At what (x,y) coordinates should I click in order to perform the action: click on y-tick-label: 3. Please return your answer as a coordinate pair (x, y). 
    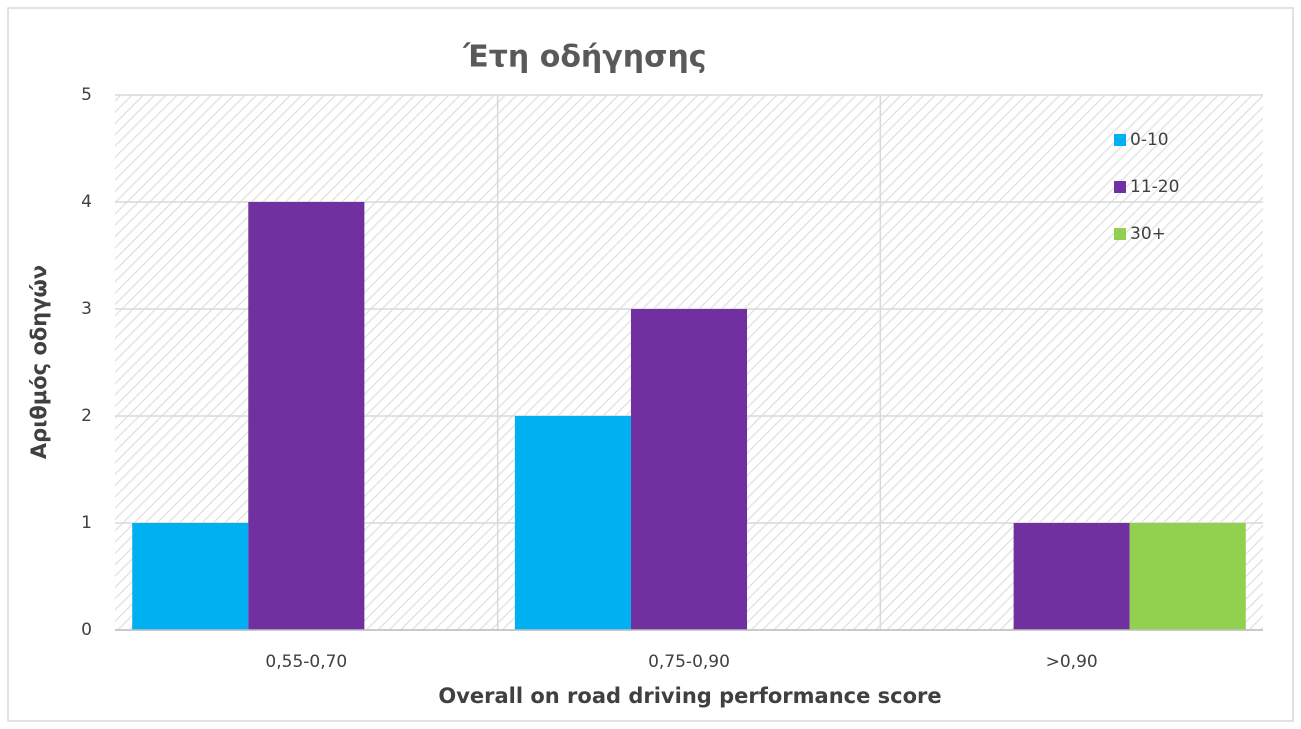
    Looking at the image, I should click on (86, 309).